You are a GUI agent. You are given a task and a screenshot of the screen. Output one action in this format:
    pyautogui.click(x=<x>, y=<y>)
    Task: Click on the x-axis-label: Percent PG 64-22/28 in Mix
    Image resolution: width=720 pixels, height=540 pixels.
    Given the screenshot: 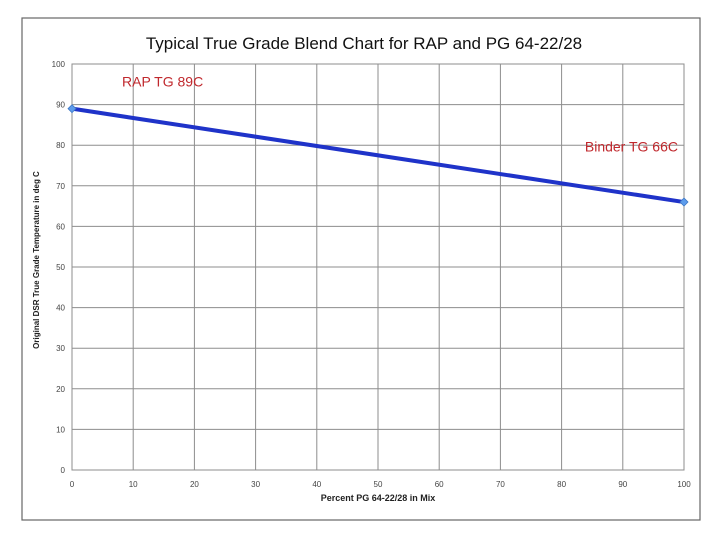 What is the action you would take?
    pyautogui.click(x=378, y=498)
    